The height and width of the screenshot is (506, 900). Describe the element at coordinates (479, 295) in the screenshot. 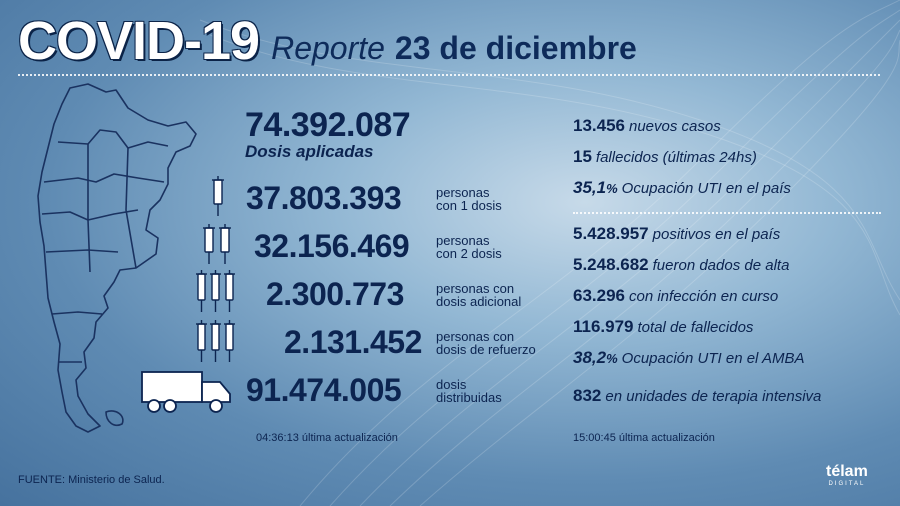

I see `vax-row-label: personas con dosis adicional` at that location.